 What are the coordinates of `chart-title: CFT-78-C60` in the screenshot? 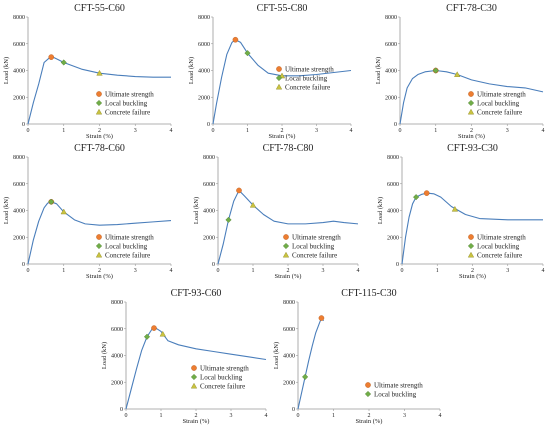 It's located at (99, 148).